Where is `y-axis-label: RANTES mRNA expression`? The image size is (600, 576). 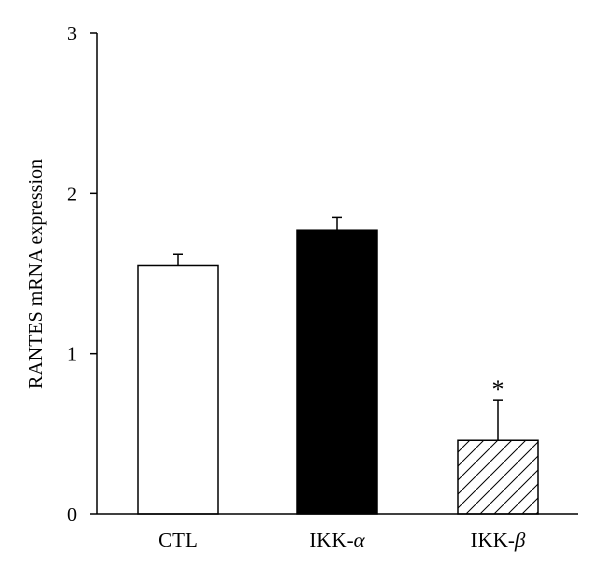
y-axis-label: RANTES mRNA expression is located at coordinates (36, 274).